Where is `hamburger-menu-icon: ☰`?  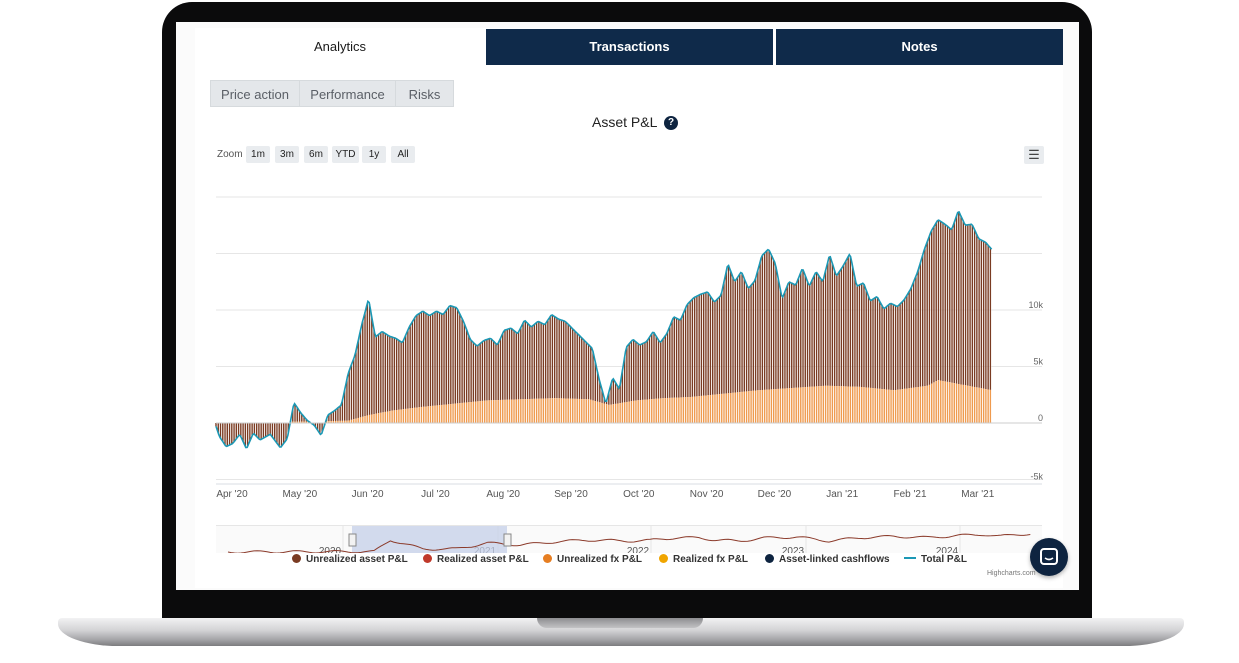 hamburger-menu-icon: ☰ is located at coordinates (1034, 155).